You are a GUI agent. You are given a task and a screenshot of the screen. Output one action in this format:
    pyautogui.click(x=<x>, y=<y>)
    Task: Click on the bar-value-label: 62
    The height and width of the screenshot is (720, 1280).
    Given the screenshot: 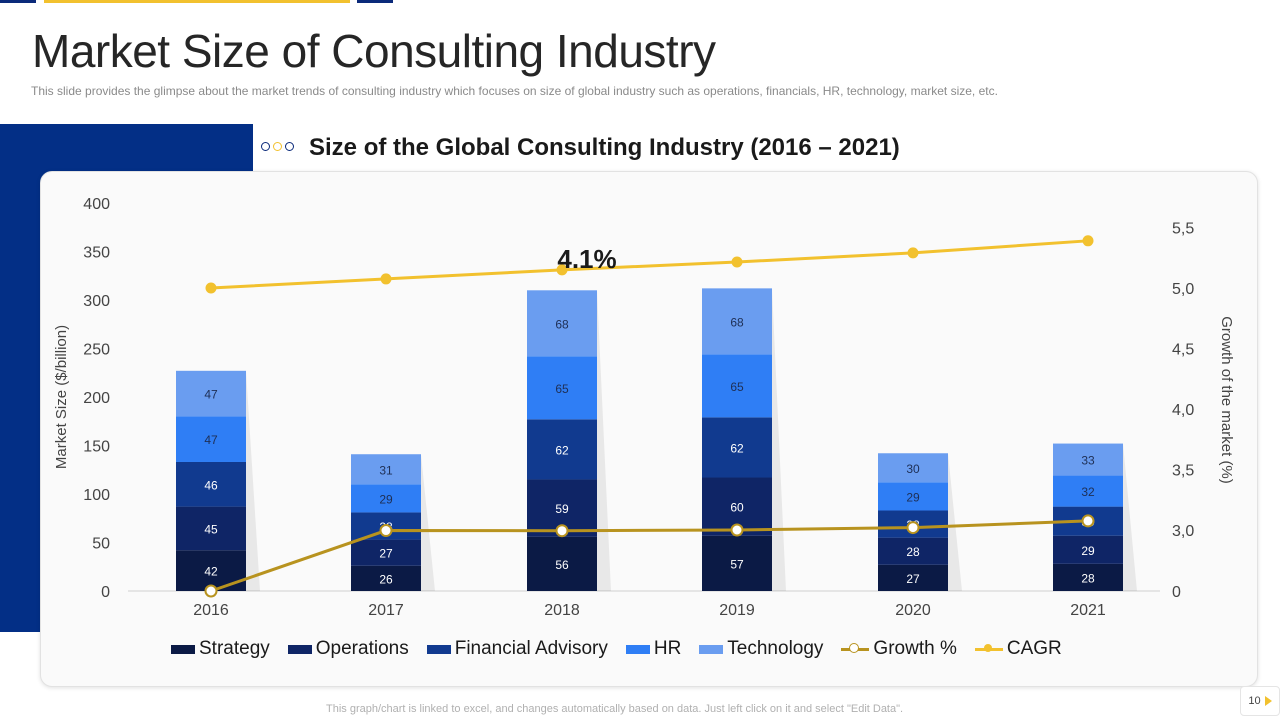 What is the action you would take?
    pyautogui.click(x=737, y=448)
    